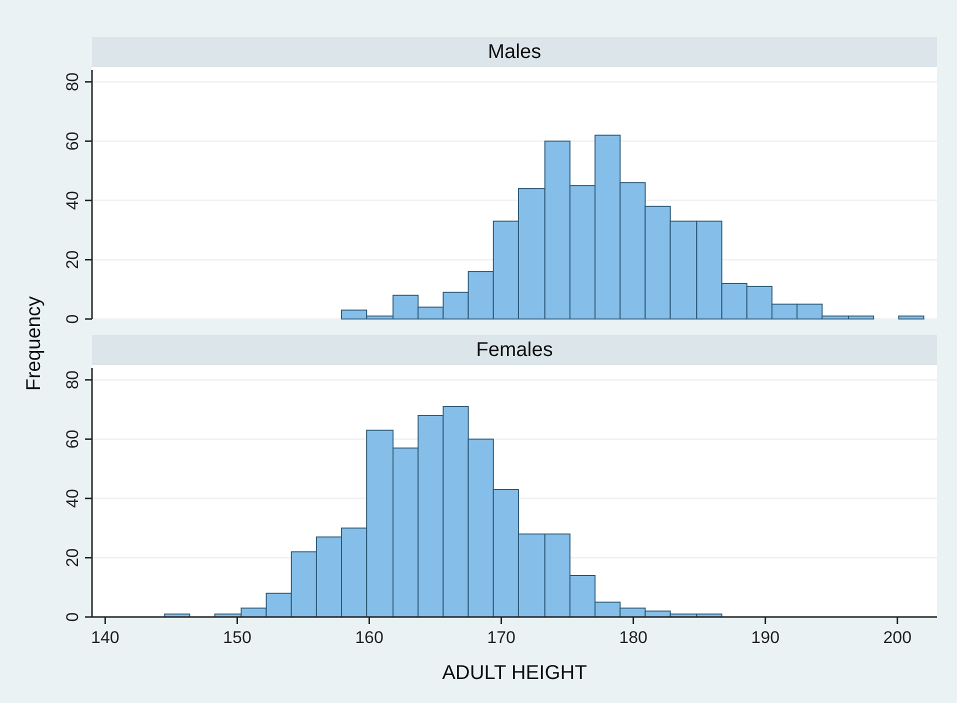  I want to click on x-axis-title: ADULT HEIGHT, so click(514, 673).